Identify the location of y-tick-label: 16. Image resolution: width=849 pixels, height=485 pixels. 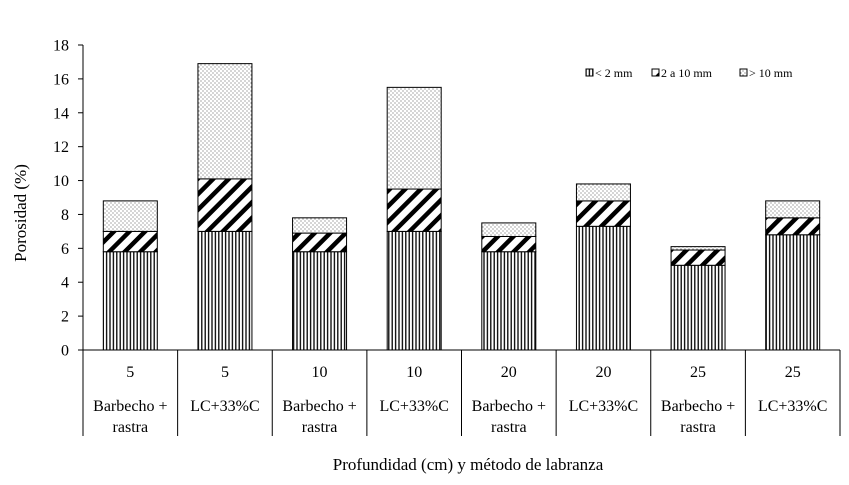
(61, 79).